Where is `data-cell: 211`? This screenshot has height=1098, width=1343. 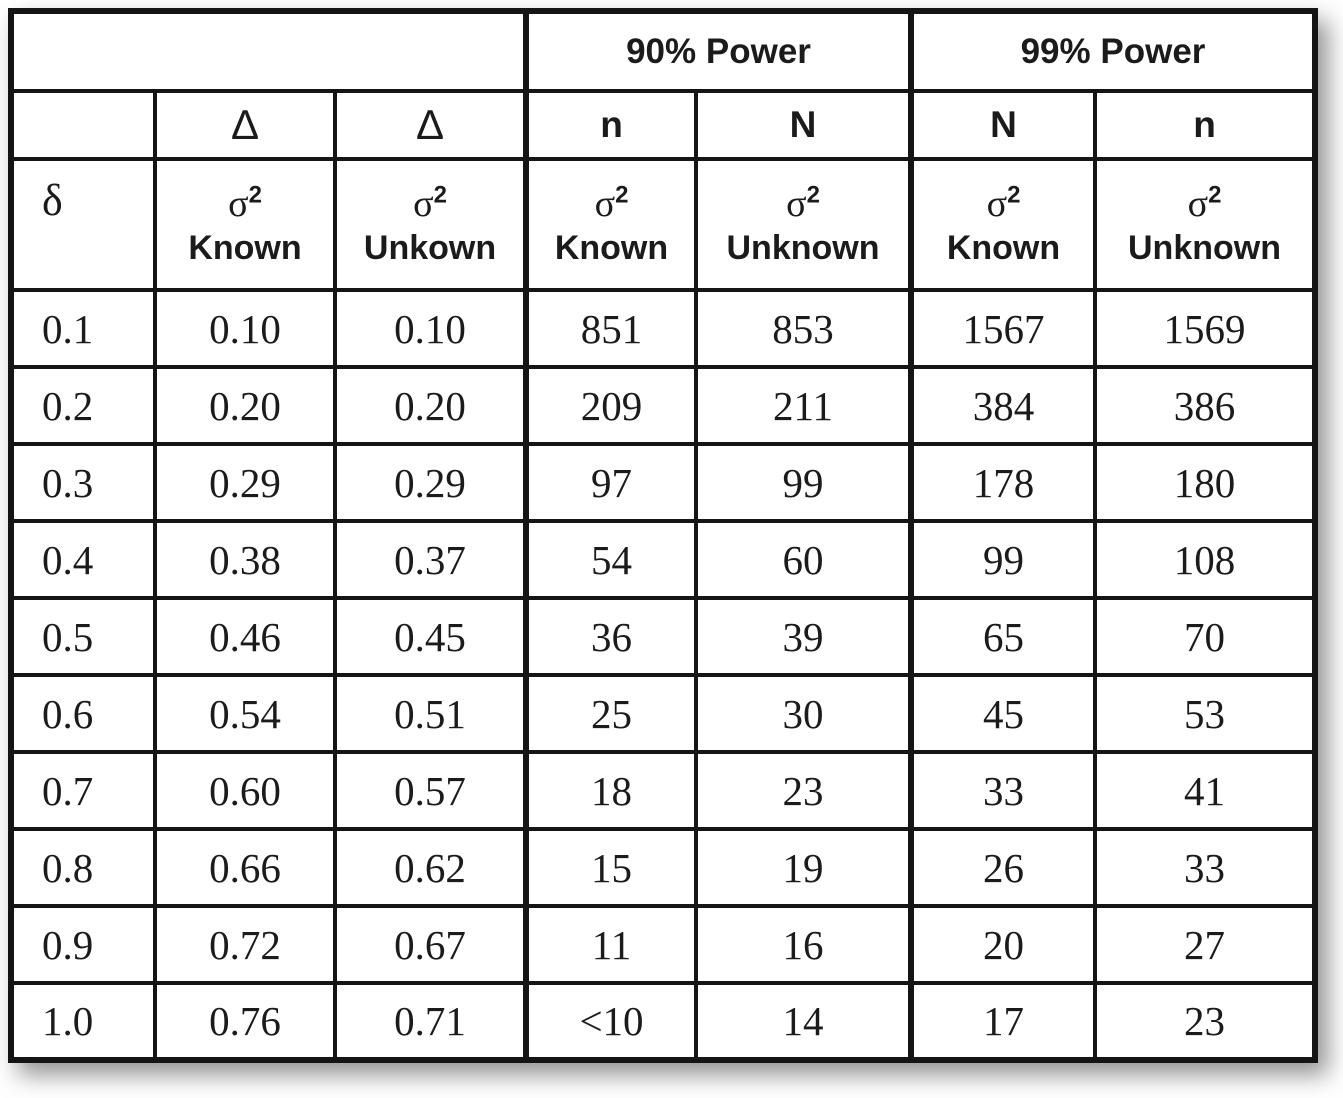
data-cell: 211 is located at coordinates (803, 405).